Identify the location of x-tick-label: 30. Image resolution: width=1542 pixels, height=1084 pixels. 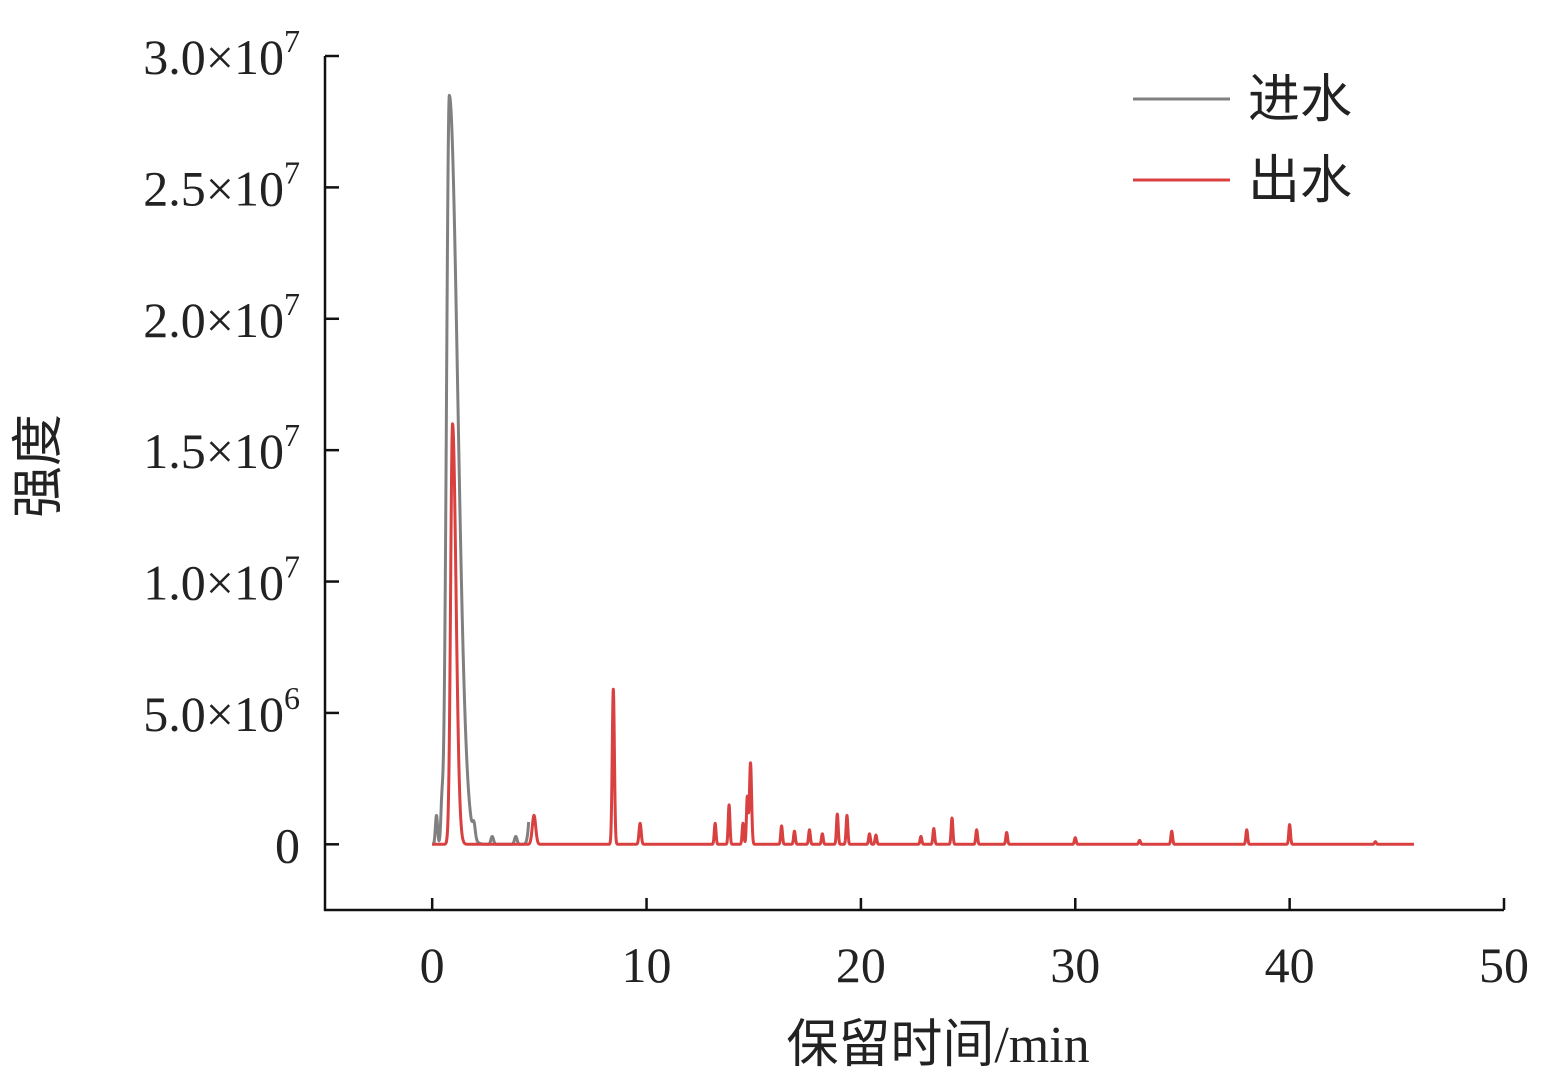
(1075, 965).